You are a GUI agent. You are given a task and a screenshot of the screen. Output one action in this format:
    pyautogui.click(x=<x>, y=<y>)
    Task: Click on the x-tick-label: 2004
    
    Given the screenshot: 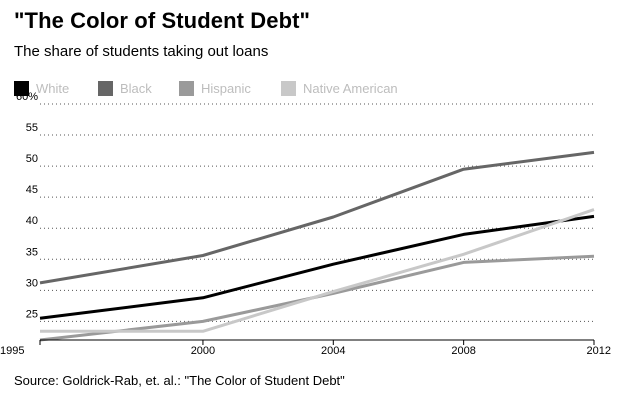 What is the action you would take?
    pyautogui.click(x=333, y=351)
    